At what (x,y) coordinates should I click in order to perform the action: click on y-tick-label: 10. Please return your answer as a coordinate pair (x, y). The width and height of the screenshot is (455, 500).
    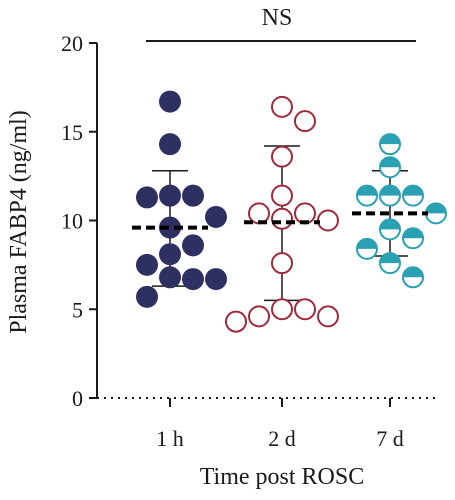
    Looking at the image, I should click on (72, 221).